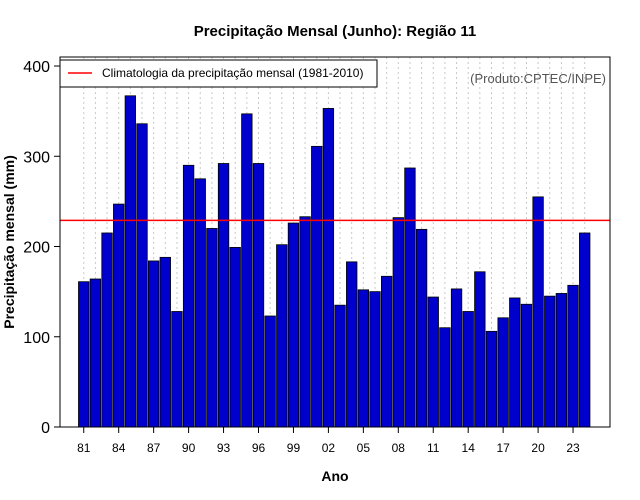  What do you see at coordinates (188, 296) in the screenshot?
I see `bar-1990` at bounding box center [188, 296].